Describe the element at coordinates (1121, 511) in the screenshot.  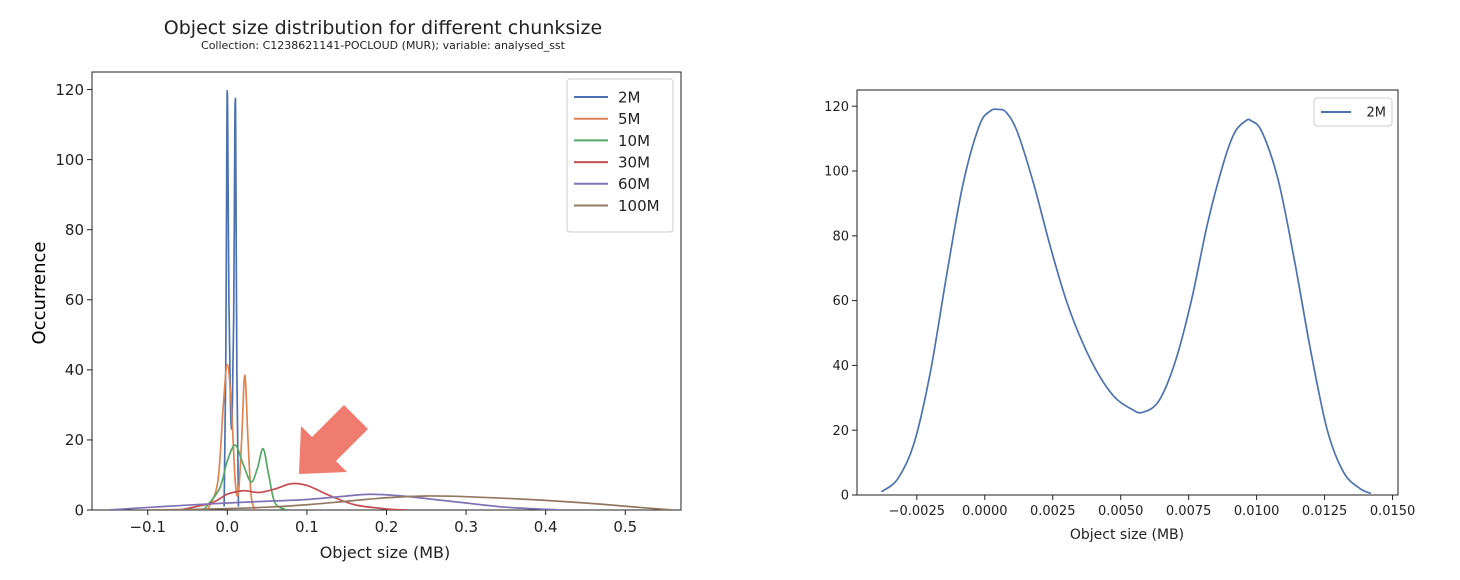
I see `x-tick-label: 0.0050` at that location.